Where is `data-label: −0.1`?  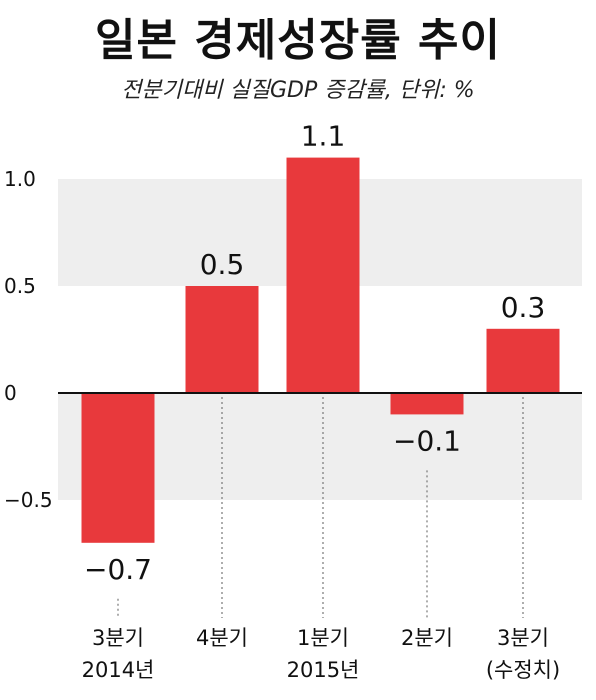 data-label: −0.1 is located at coordinates (427, 440).